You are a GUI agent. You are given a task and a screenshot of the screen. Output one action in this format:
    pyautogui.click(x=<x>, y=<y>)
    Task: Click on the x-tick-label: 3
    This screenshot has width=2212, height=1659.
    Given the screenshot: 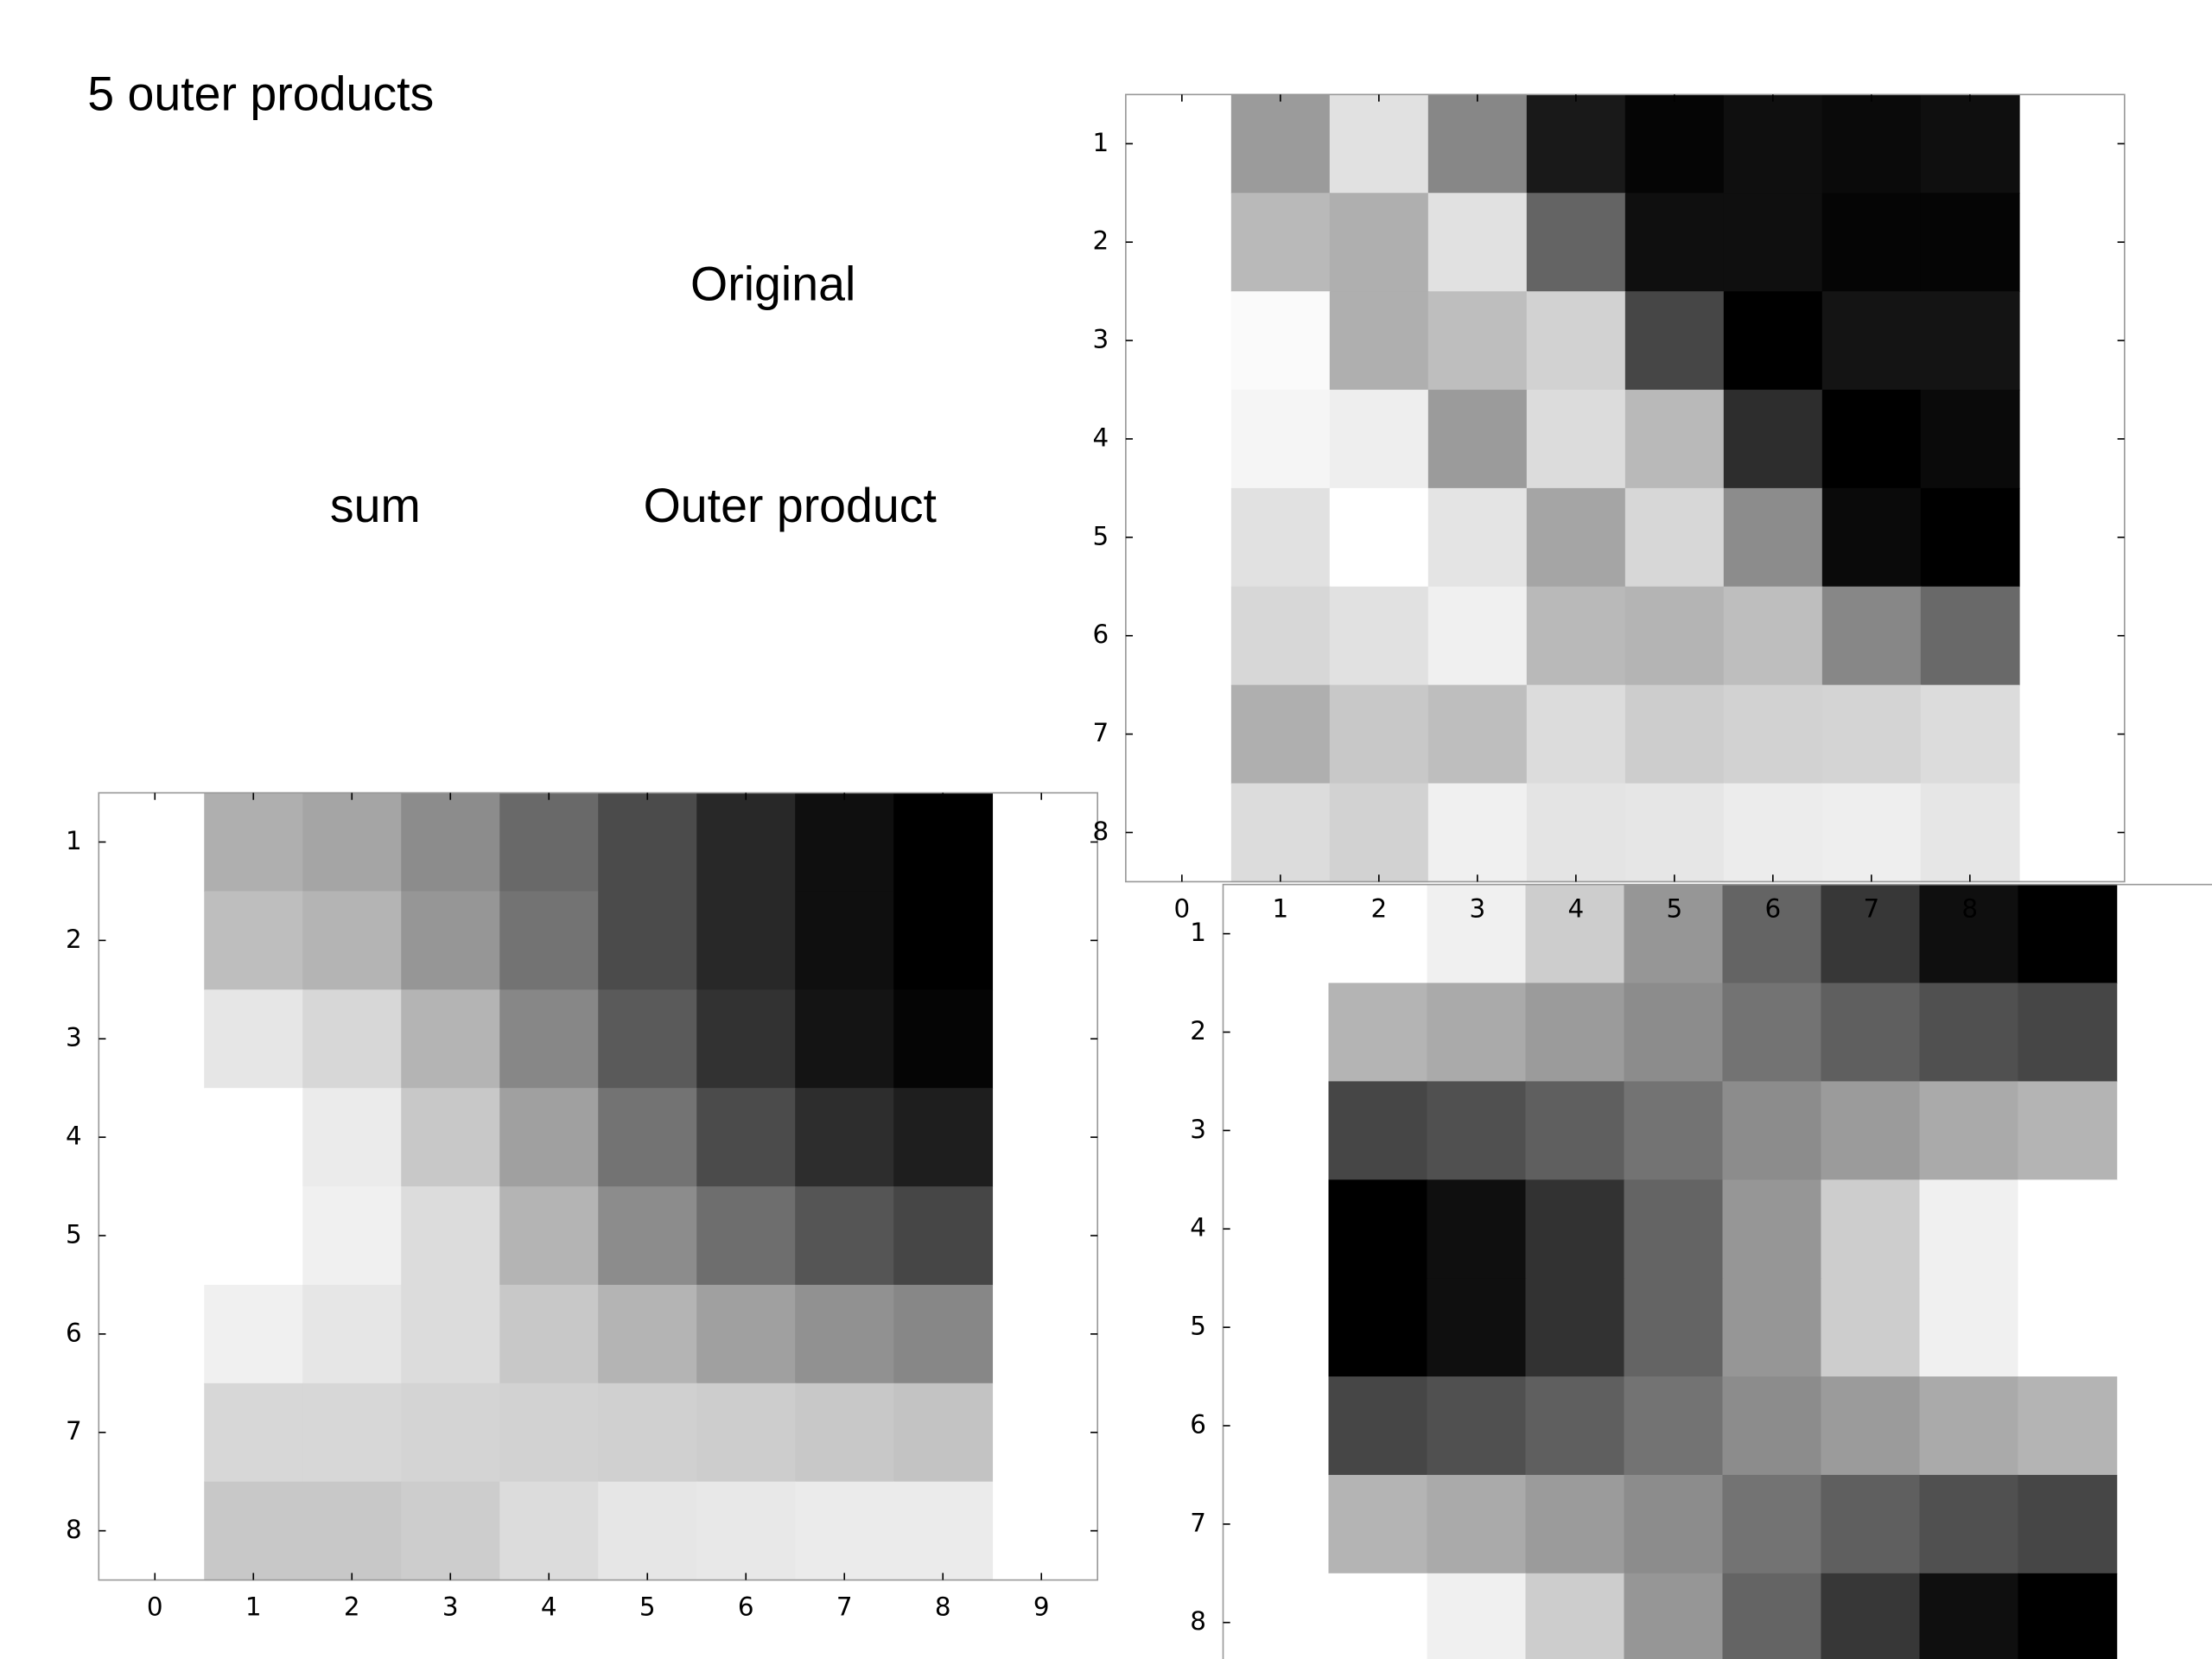 What is the action you would take?
    pyautogui.click(x=1477, y=909)
    